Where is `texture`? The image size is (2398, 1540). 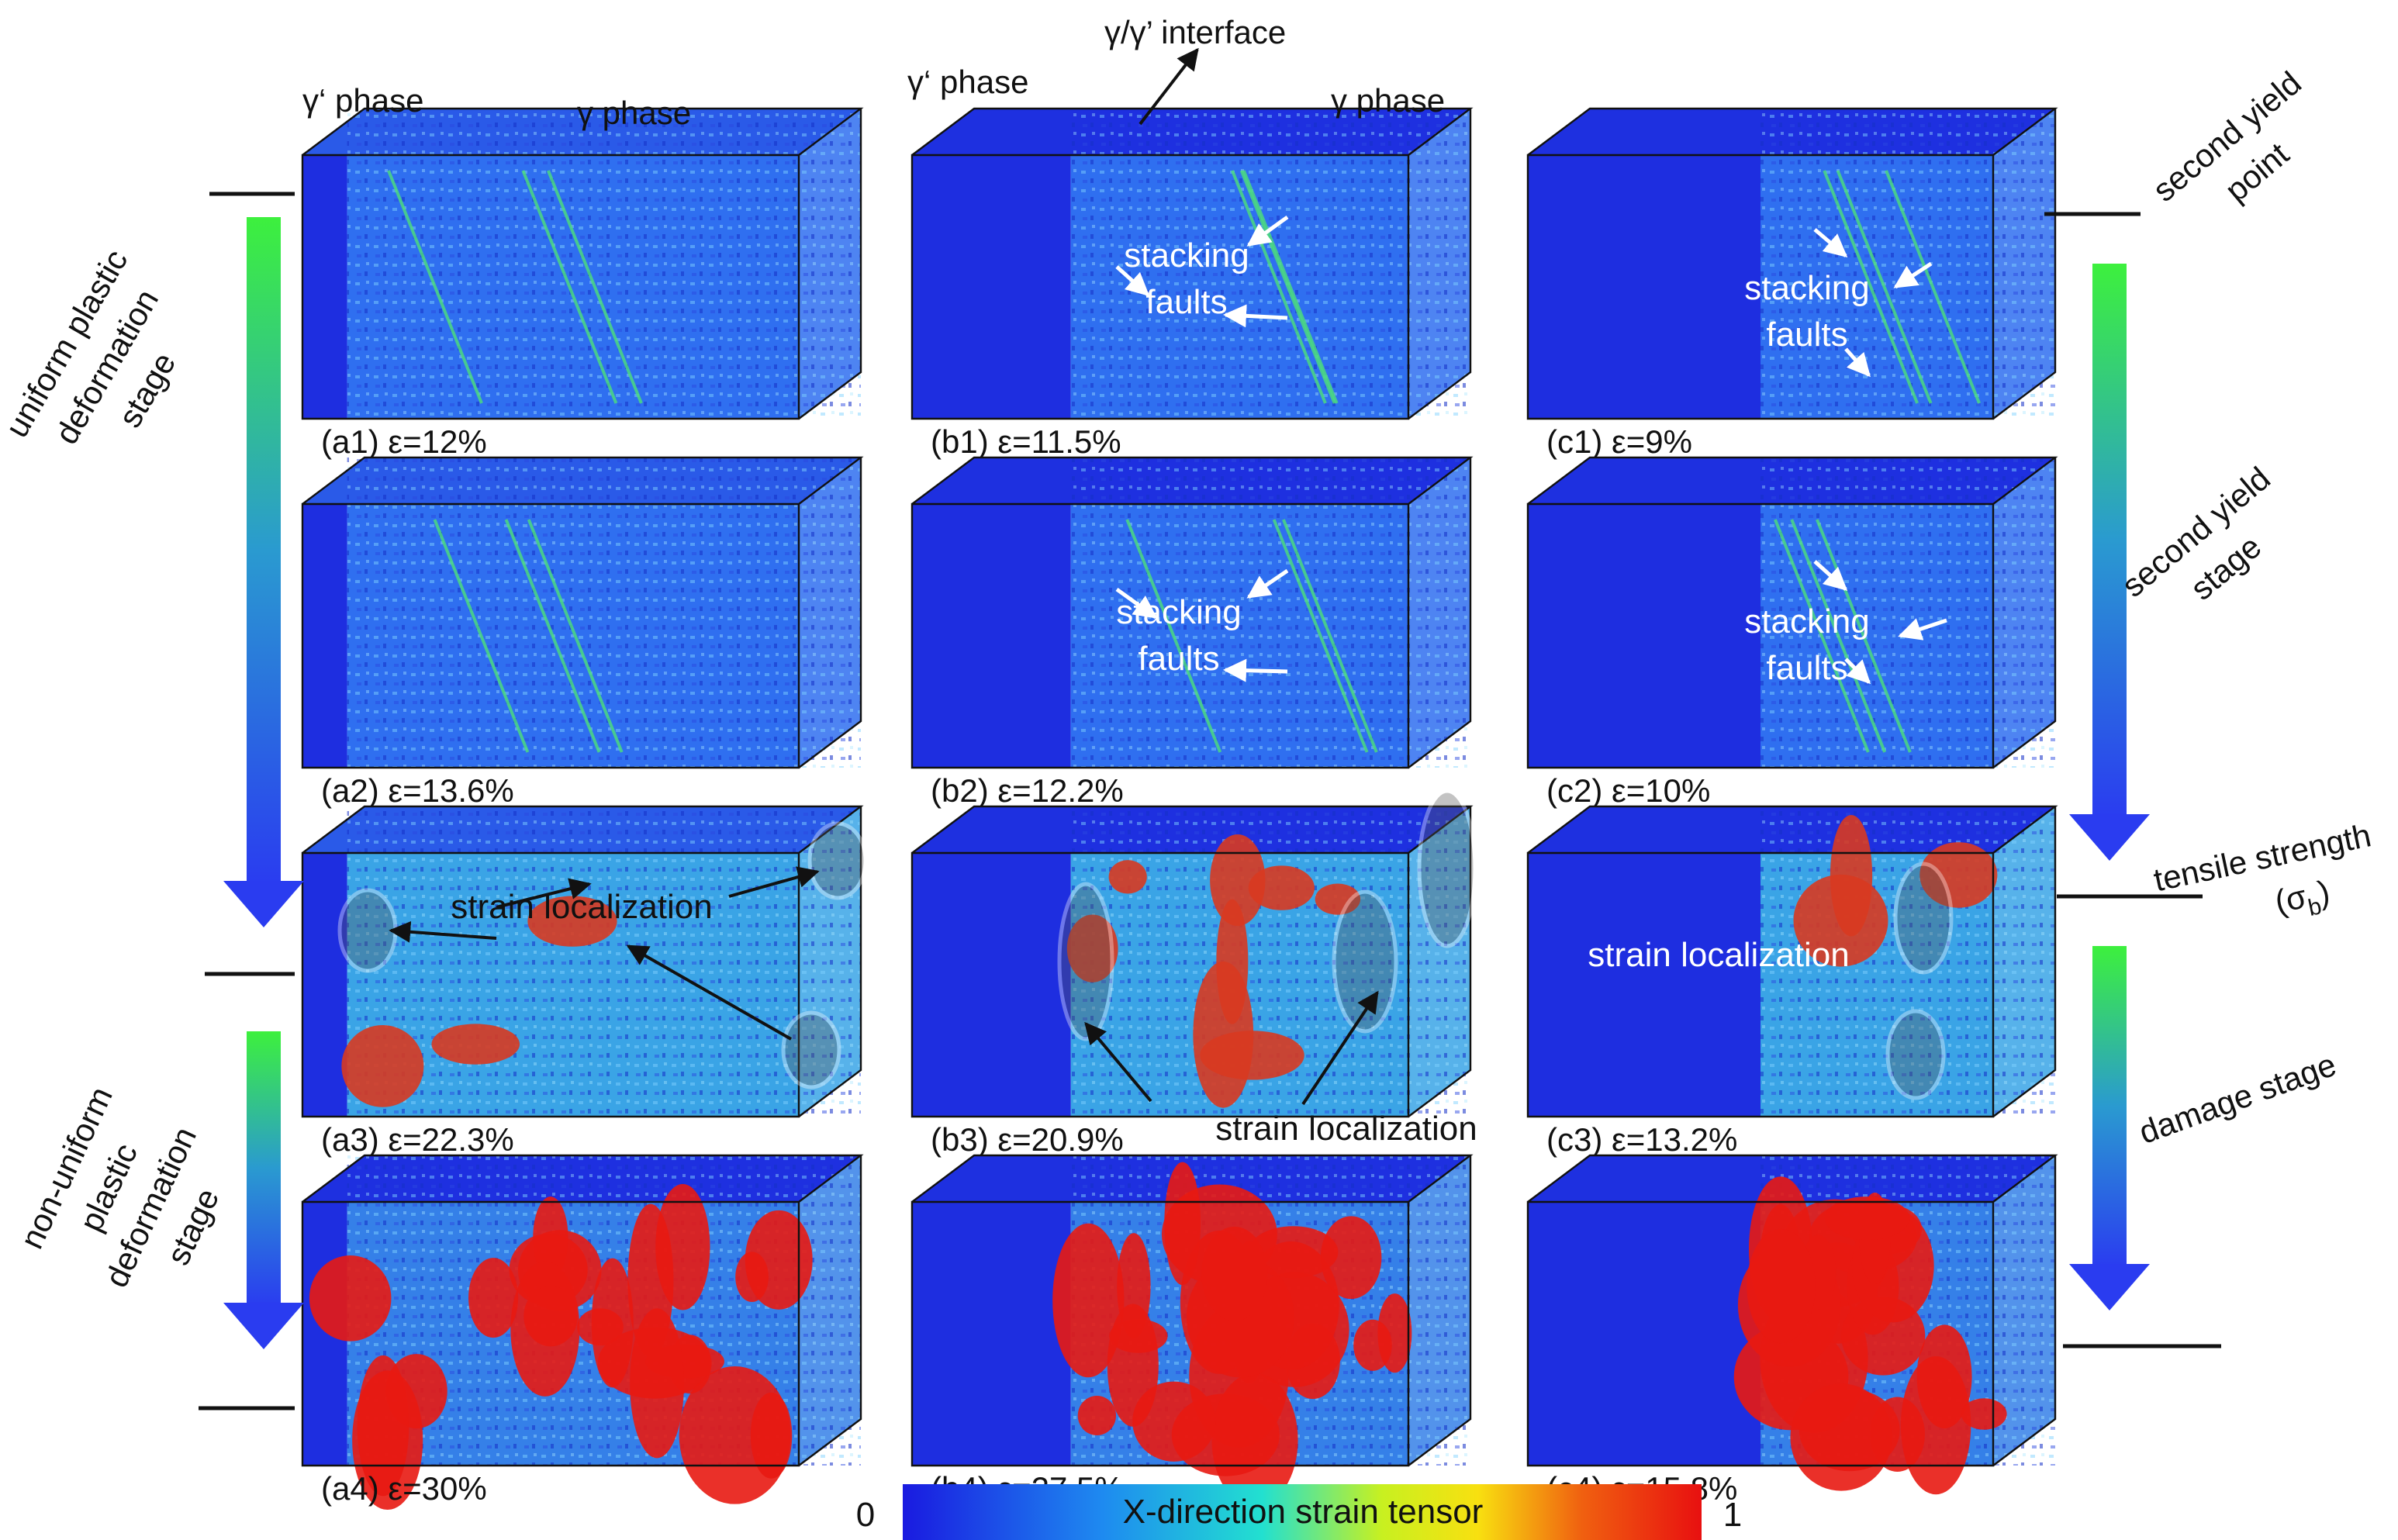
texture is located at coordinates (1907, 961).